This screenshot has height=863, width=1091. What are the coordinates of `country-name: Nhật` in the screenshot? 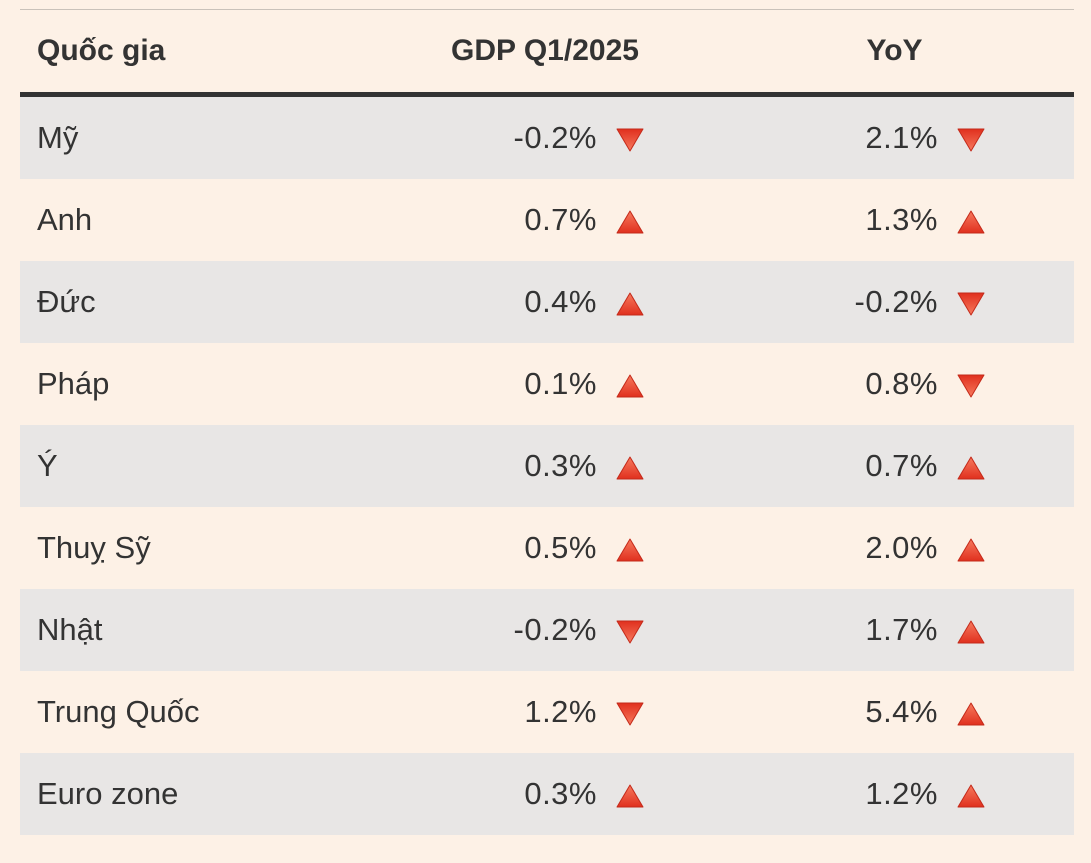 It's located at (197, 630).